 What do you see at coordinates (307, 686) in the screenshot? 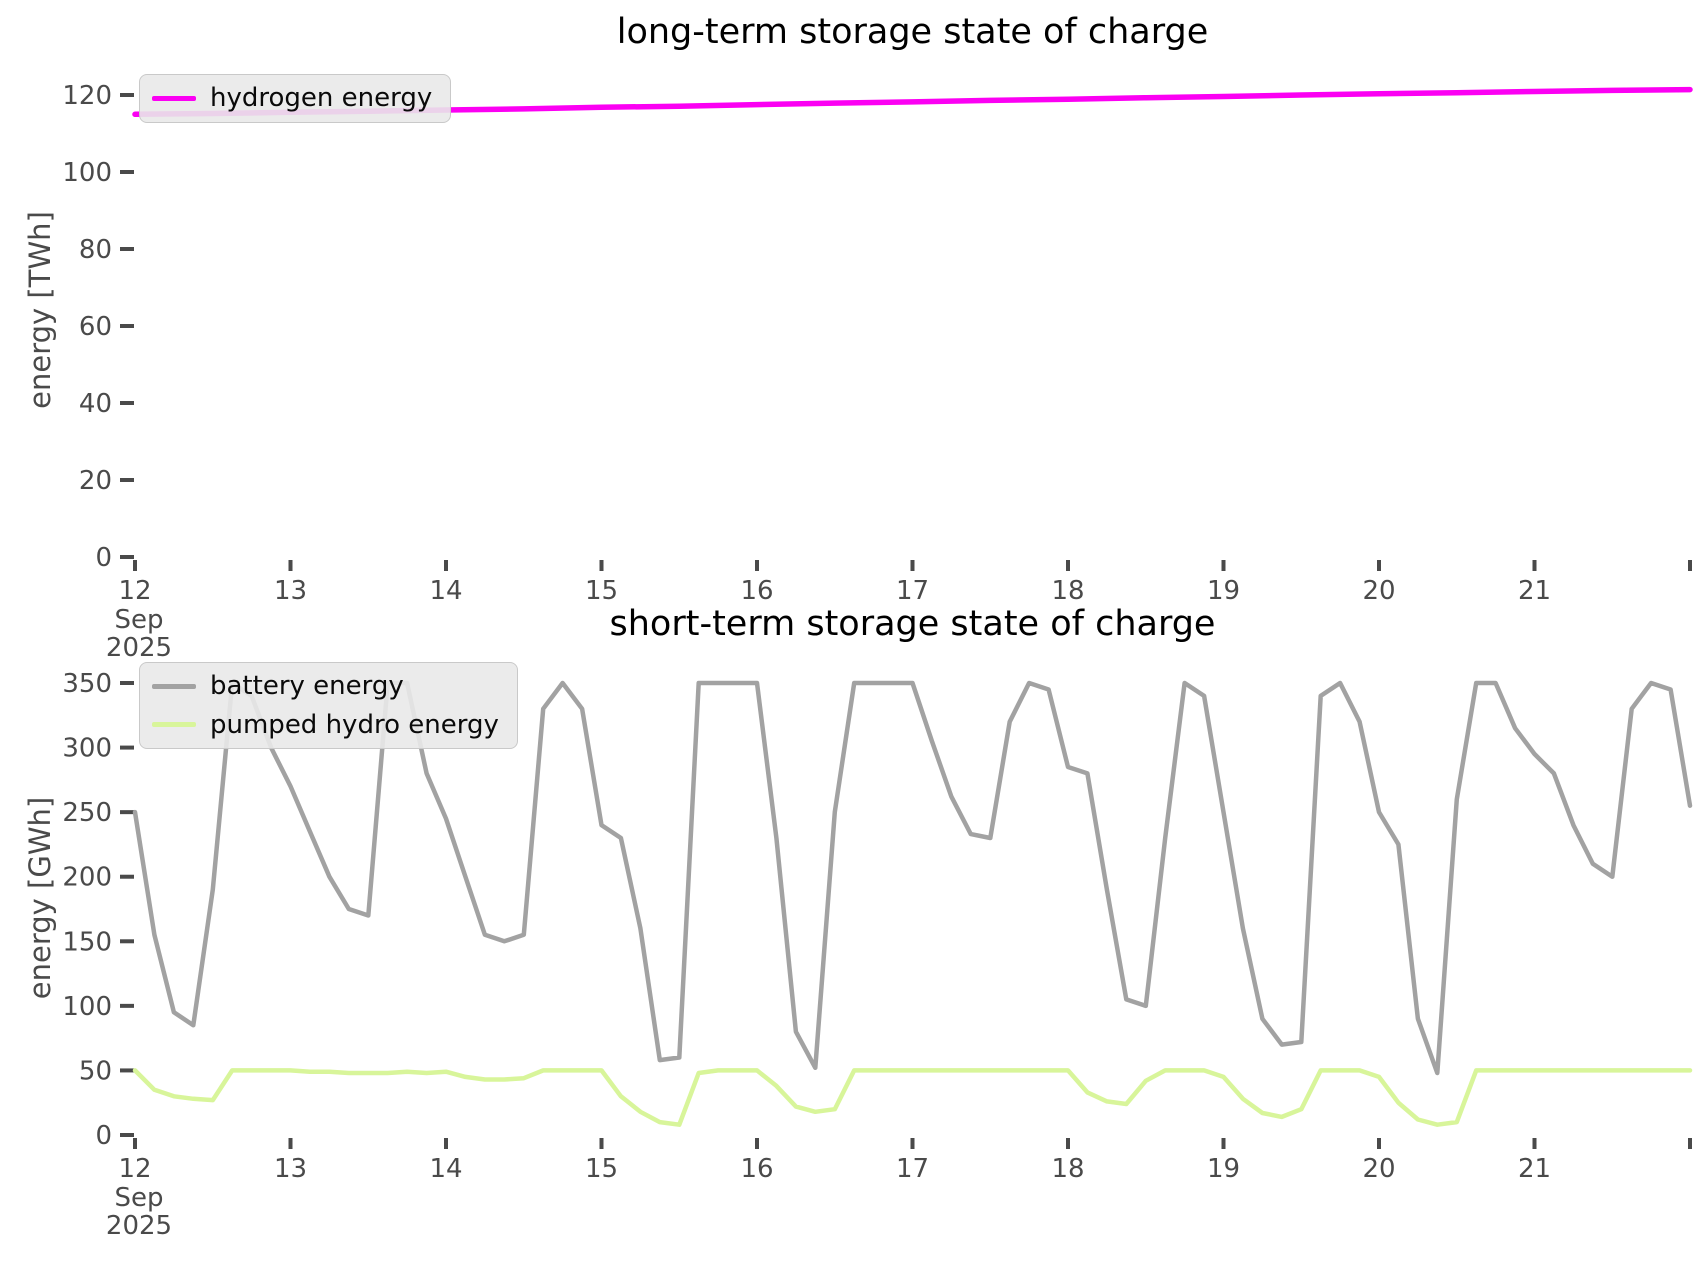
I see `legend-label: battery energy` at bounding box center [307, 686].